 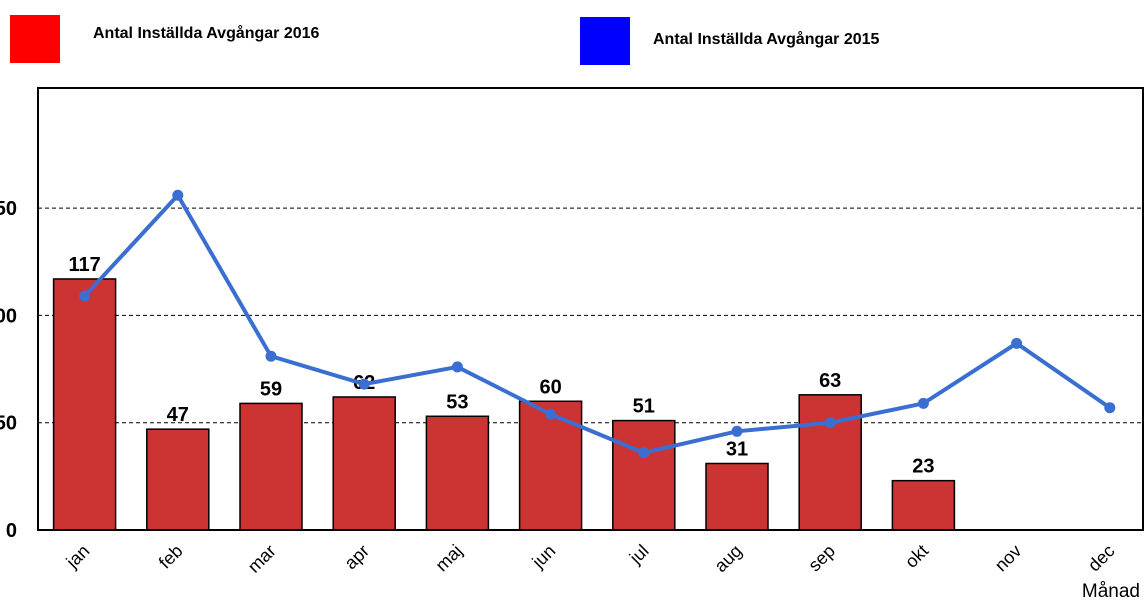 What do you see at coordinates (923, 467) in the screenshot?
I see `data-label: 23` at bounding box center [923, 467].